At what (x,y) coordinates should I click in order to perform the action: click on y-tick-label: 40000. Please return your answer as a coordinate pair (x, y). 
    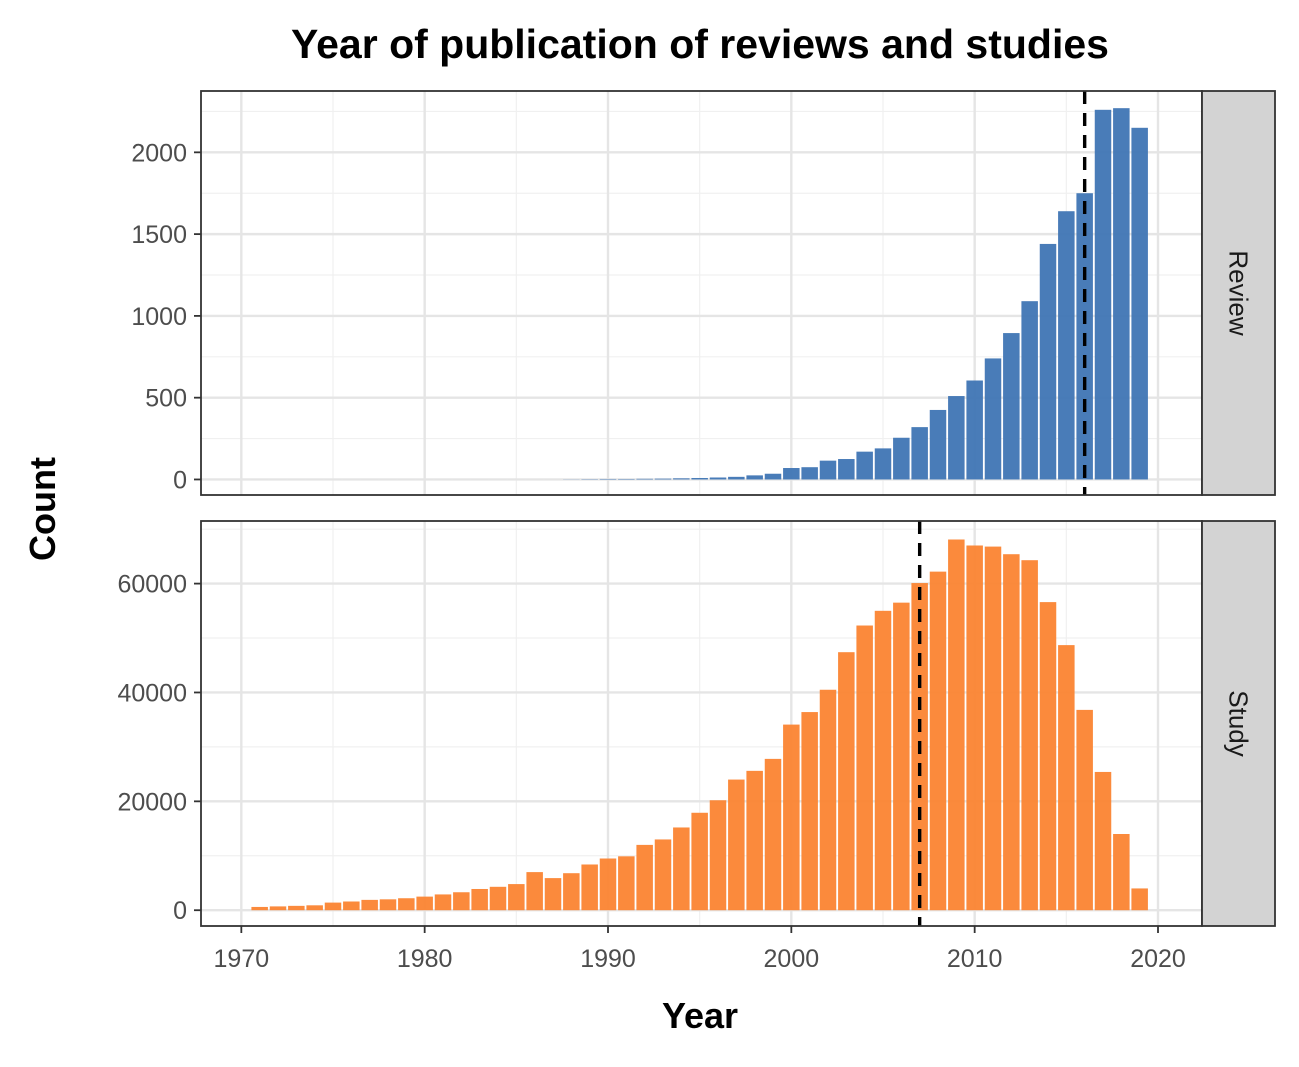
    Looking at the image, I should click on (152, 693).